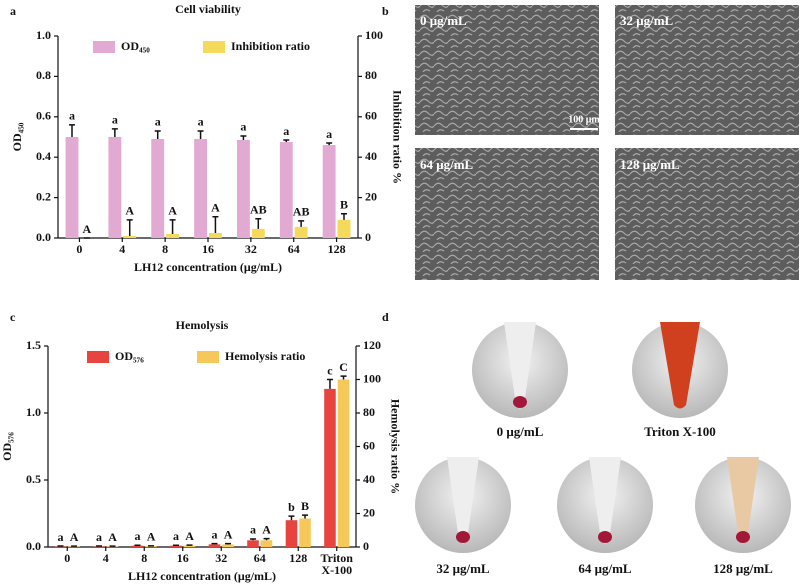 The image size is (800, 585). What do you see at coordinates (208, 9) in the screenshot?
I see `chart-title: Cell viability` at bounding box center [208, 9].